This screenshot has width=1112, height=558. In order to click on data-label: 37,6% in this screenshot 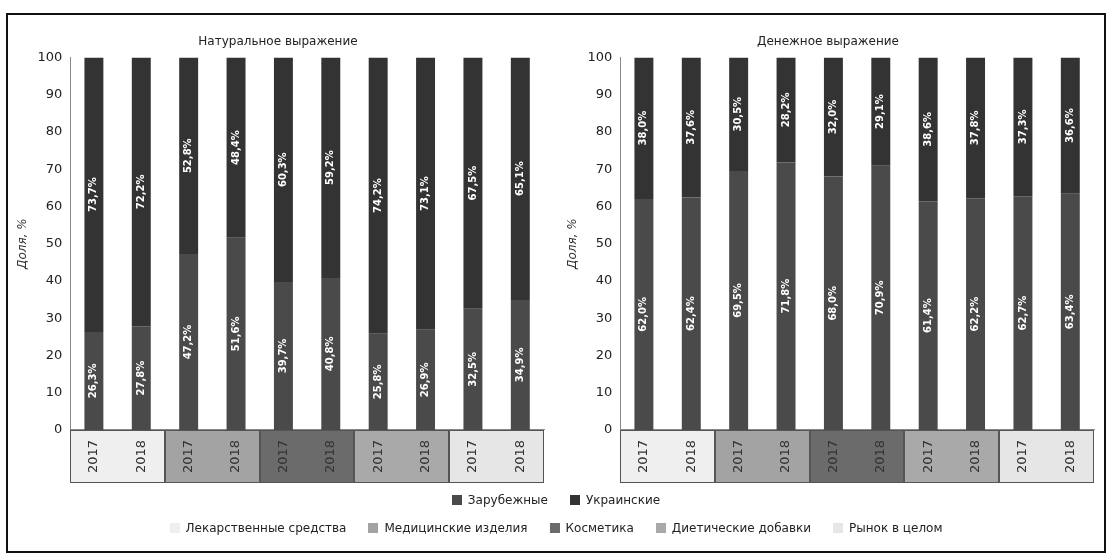, I will do `click(690, 127)`.